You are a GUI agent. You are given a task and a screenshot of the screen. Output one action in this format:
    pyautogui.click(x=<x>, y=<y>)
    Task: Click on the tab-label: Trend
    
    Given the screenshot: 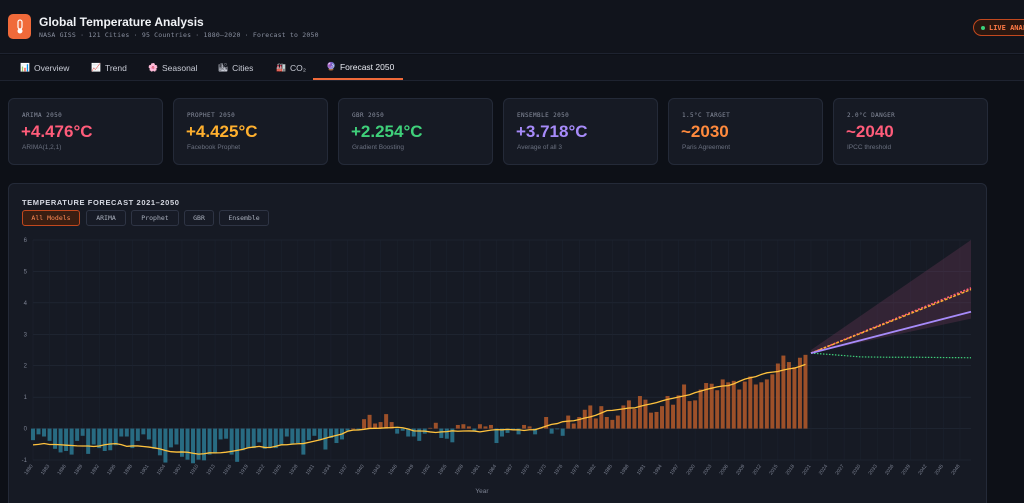 What is the action you would take?
    pyautogui.click(x=115, y=67)
    